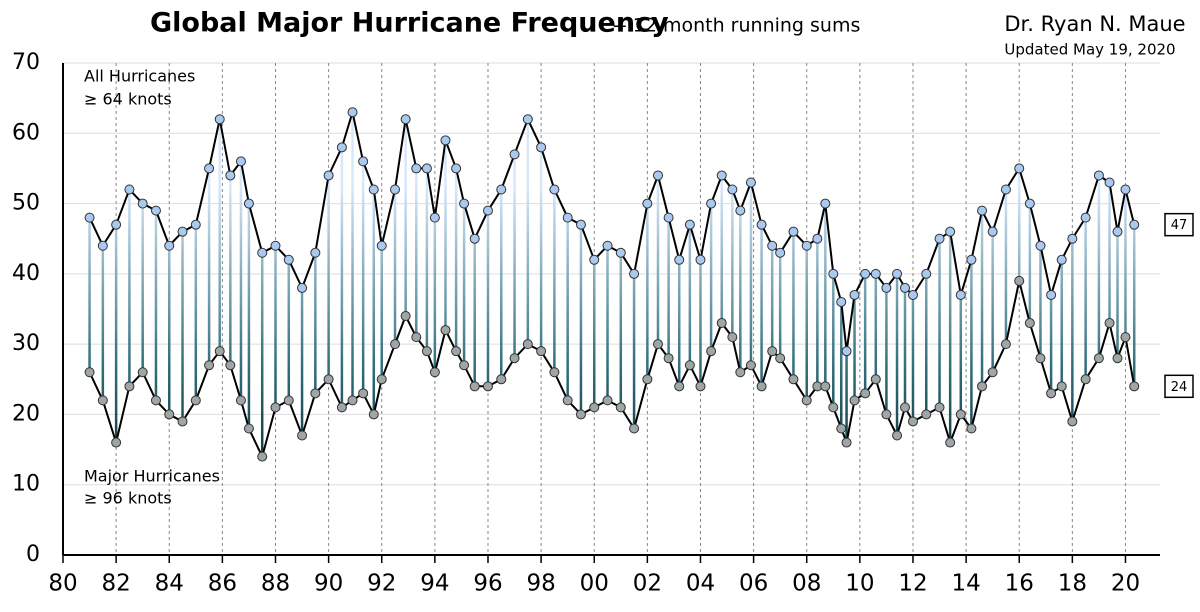 The height and width of the screenshot is (612, 1200). Describe the element at coordinates (328, 584) in the screenshot. I see `x-tick-label: 90` at that location.